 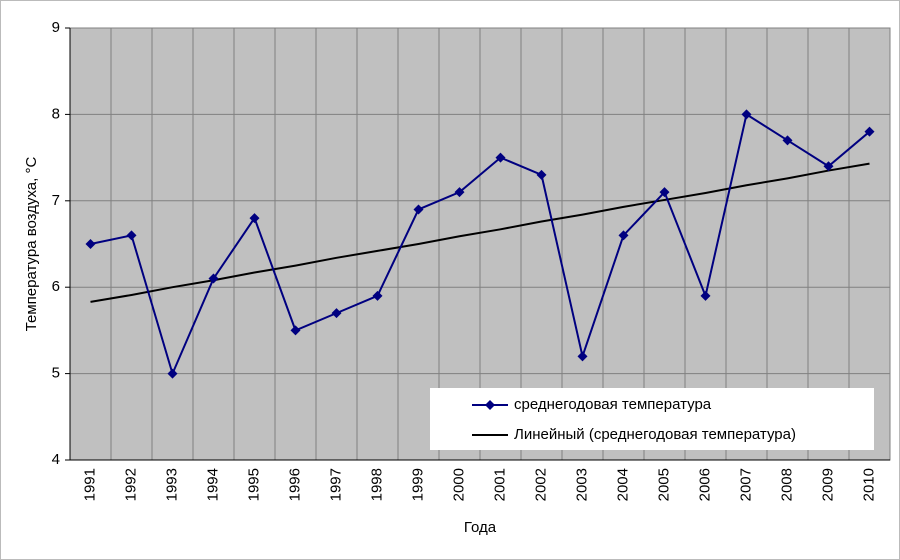 I want to click on legend-label: Линейный (среднегодовая температура), so click(x=655, y=434).